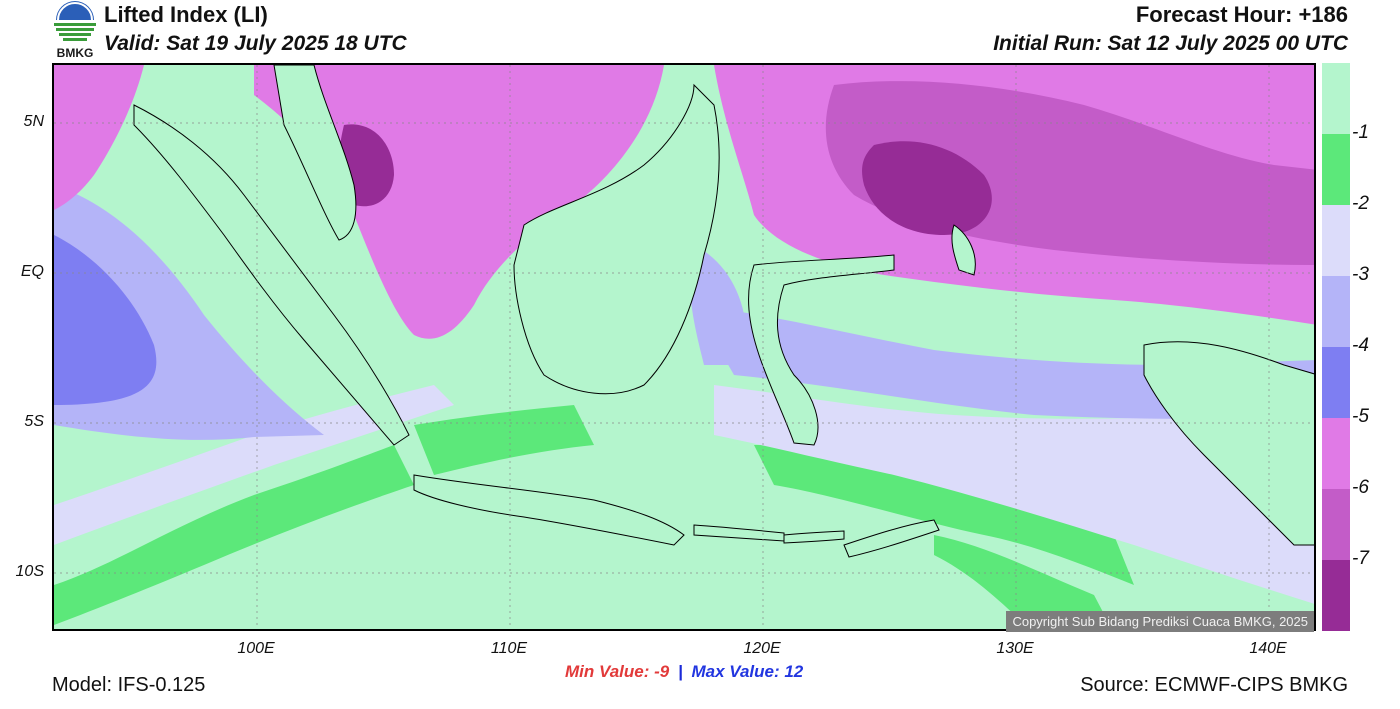  Describe the element at coordinates (1228, 443) in the screenshot. I see `papua` at that location.